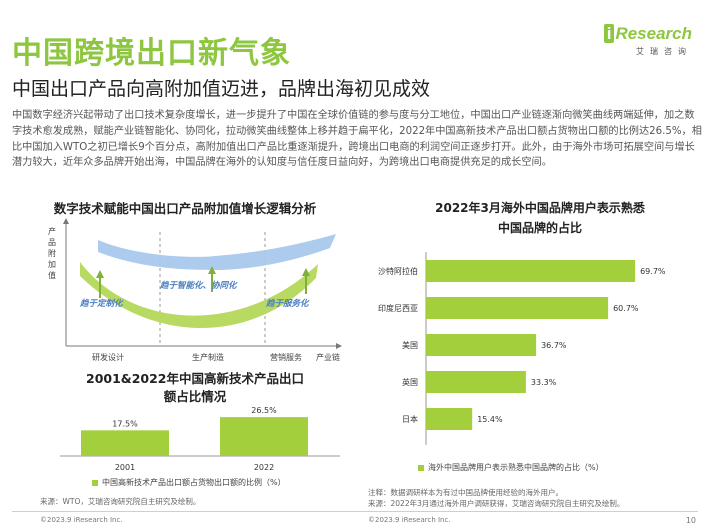 The width and height of the screenshot is (710, 532). What do you see at coordinates (516, 467) in the screenshot?
I see `brand-legend-label: 海外中国品牌用户表示熟悉中国品牌的占比（%）` at bounding box center [516, 467].